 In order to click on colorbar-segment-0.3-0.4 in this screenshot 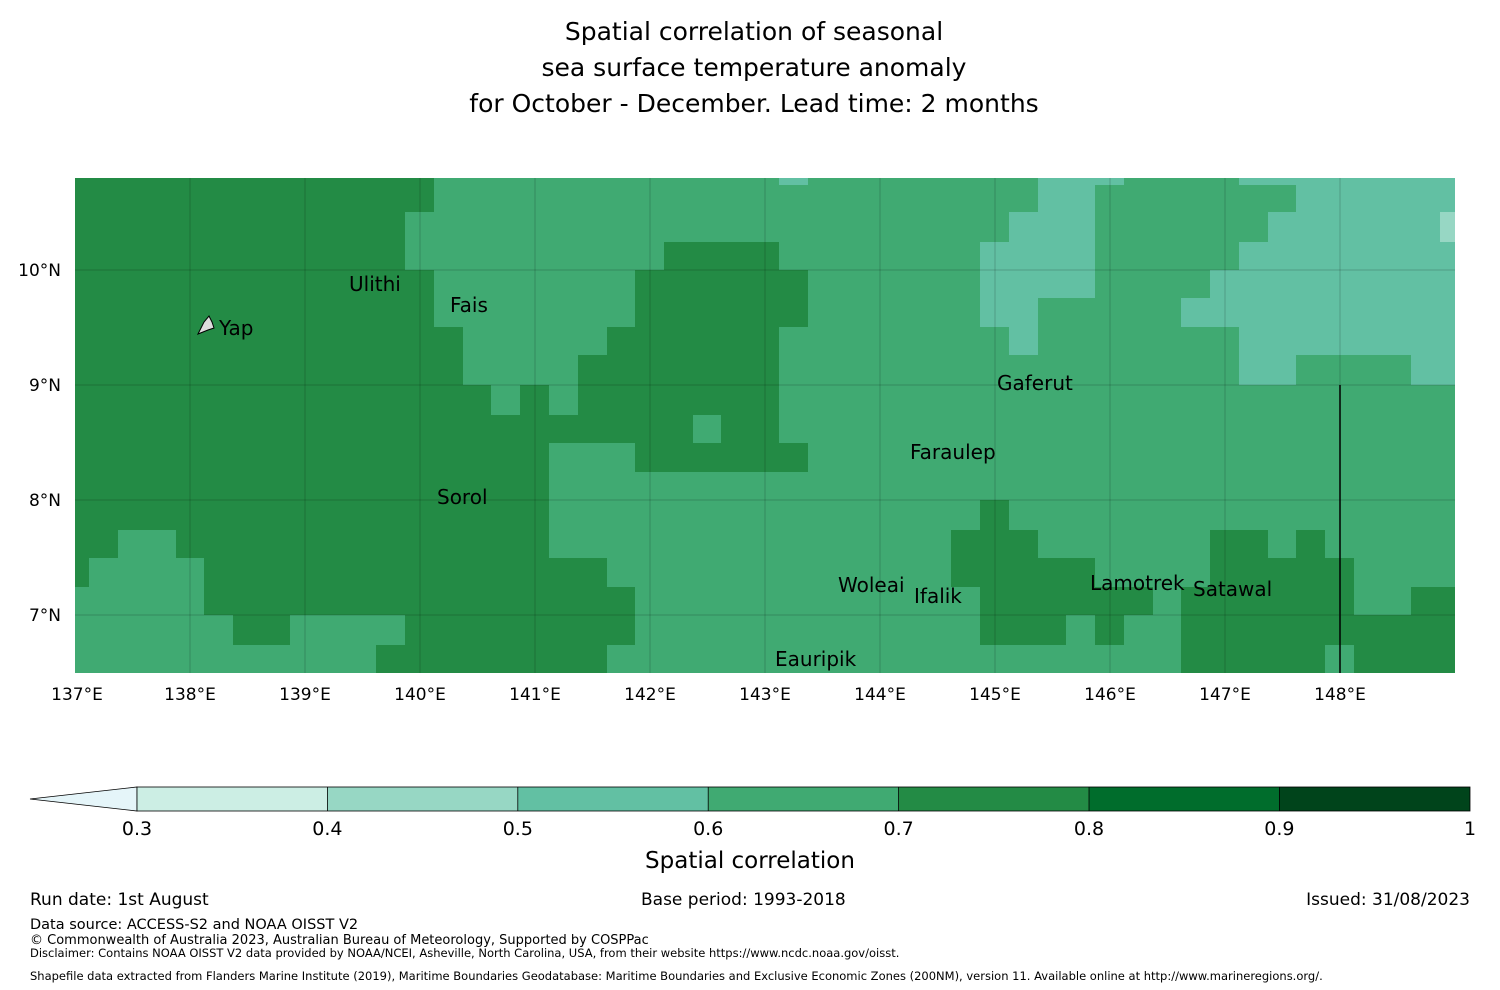, I will do `click(232, 799)`.